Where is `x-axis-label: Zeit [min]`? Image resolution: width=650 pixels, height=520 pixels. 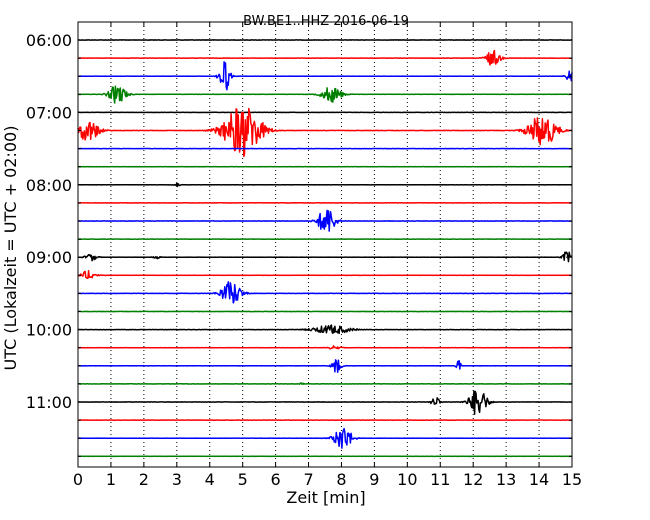 x-axis-label: Zeit [min] is located at coordinates (325, 497).